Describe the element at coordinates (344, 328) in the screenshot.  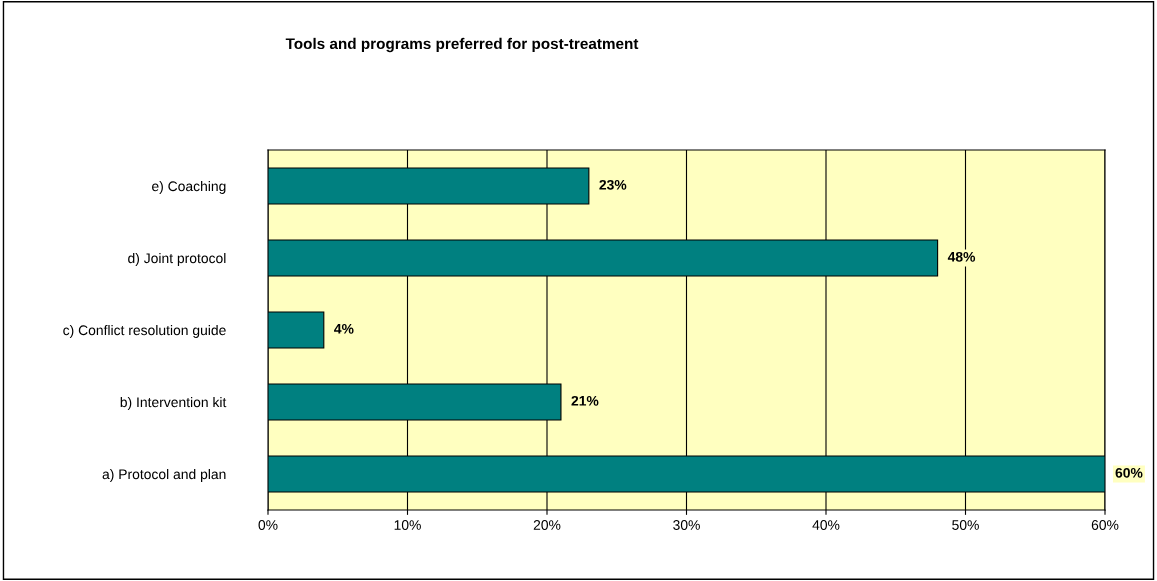
I see `data-label: 4%` at that location.